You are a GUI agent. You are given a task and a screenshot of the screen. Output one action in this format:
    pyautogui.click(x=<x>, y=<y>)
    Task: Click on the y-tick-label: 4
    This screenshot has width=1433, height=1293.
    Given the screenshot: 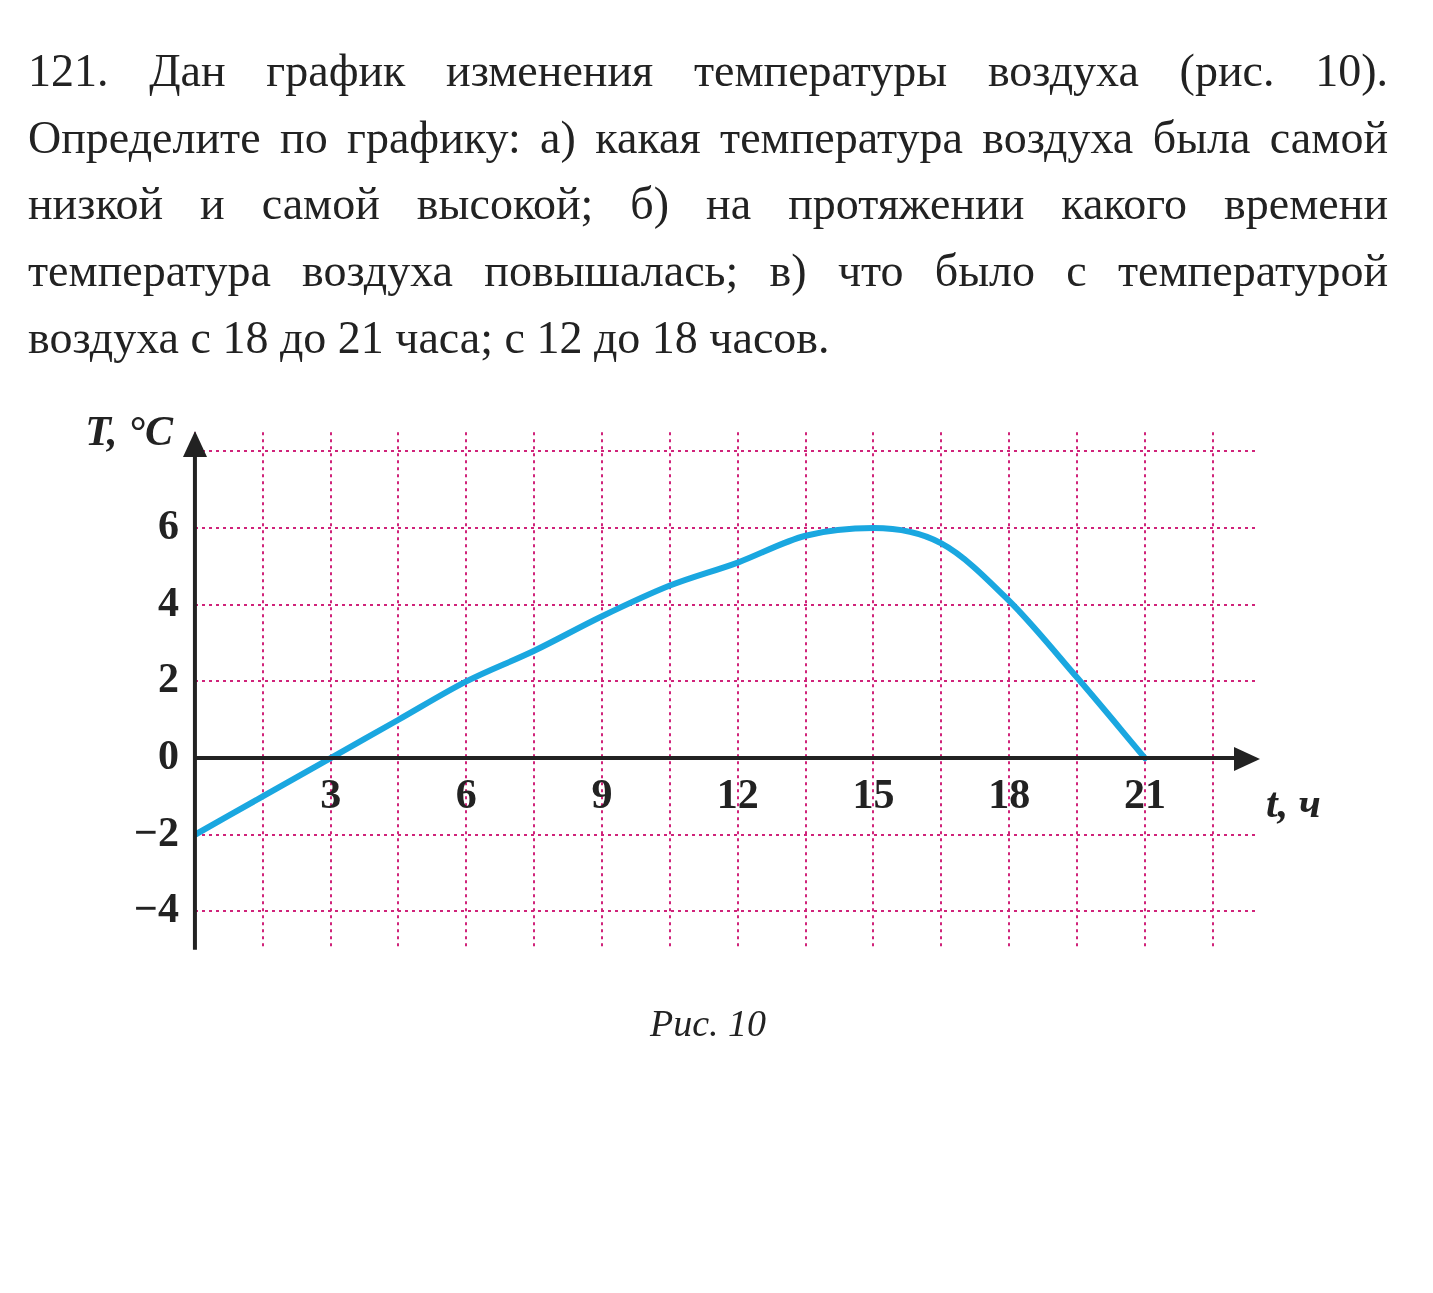 What is the action you would take?
    pyautogui.click(x=168, y=602)
    